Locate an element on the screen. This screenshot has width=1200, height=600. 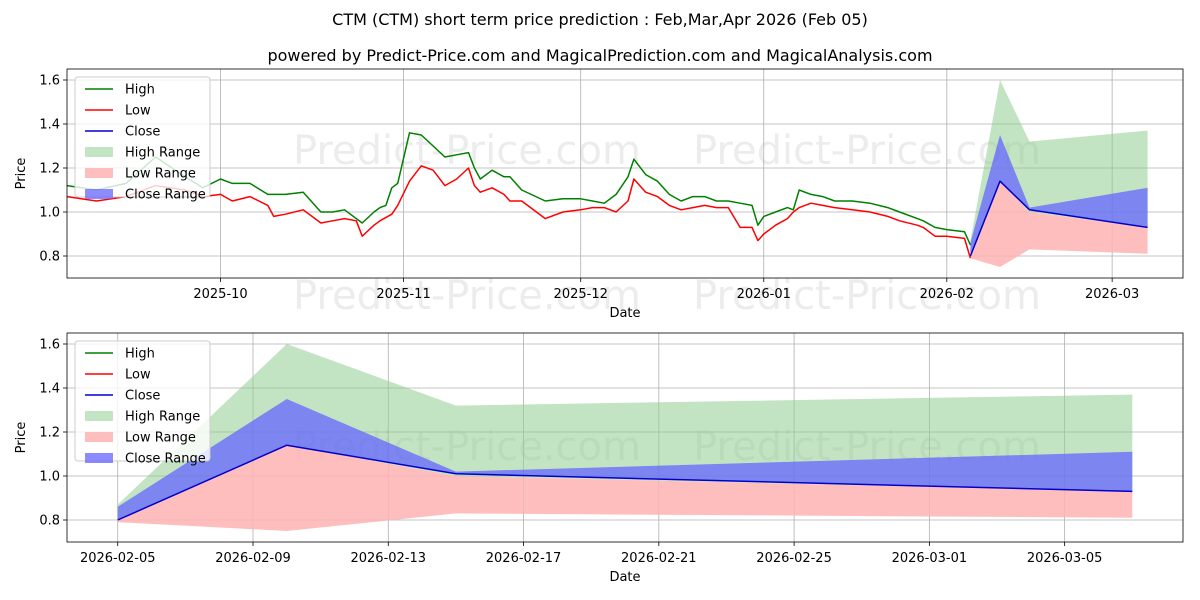
close-range-area is located at coordinates (1059, 195).